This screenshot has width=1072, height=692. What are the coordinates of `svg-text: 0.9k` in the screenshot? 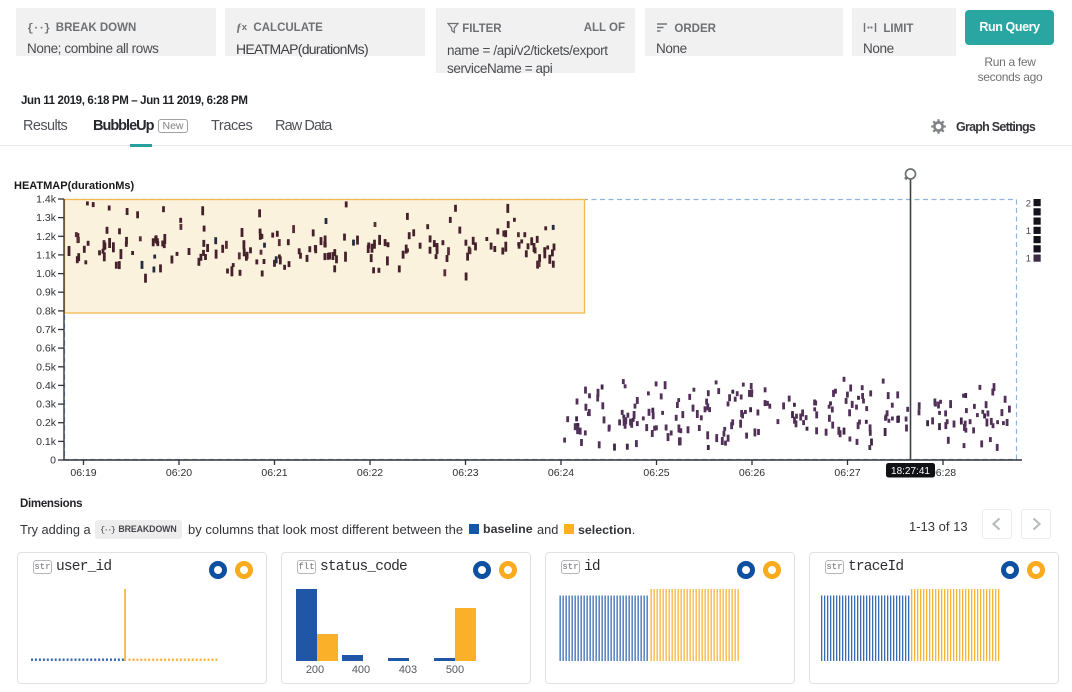 It's located at (46, 293).